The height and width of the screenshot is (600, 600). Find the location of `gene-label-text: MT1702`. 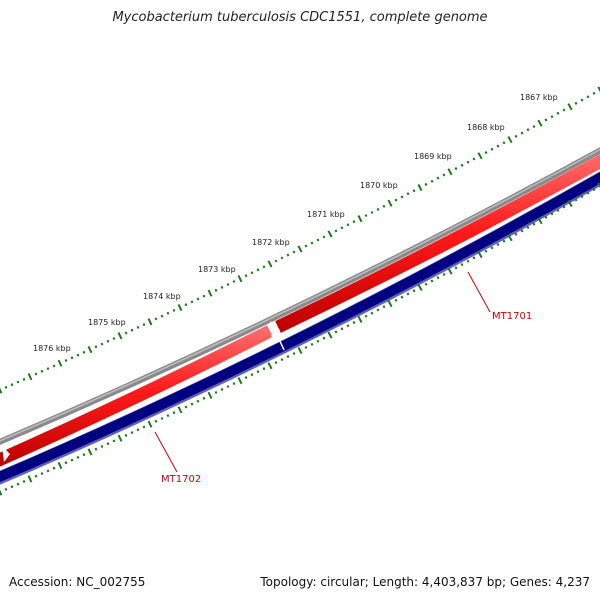

gene-label-text: MT1702 is located at coordinates (181, 479).